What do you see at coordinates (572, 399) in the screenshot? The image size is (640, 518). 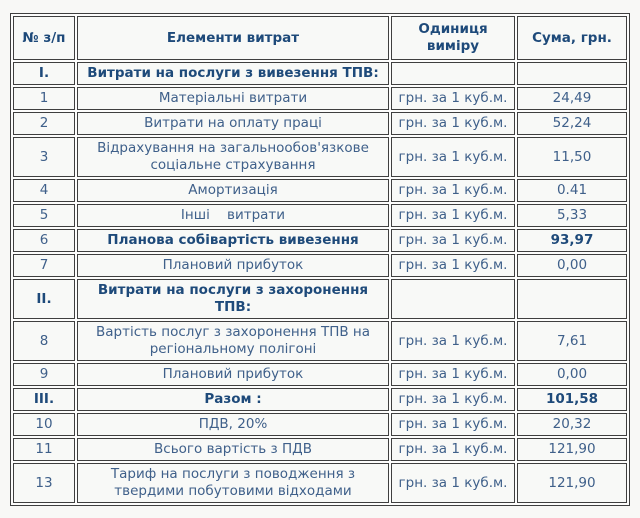 I see `sum-cell: 101,58` at bounding box center [572, 399].